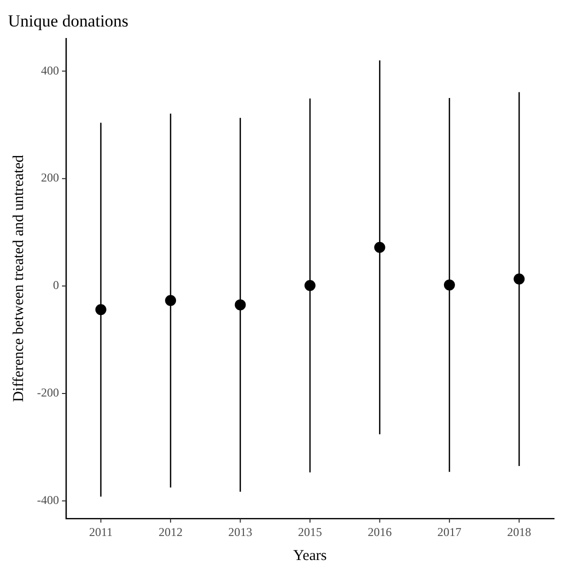 Image resolution: width=572 pixels, height=573 pixels. I want to click on x-tick-label: 2016, so click(380, 531).